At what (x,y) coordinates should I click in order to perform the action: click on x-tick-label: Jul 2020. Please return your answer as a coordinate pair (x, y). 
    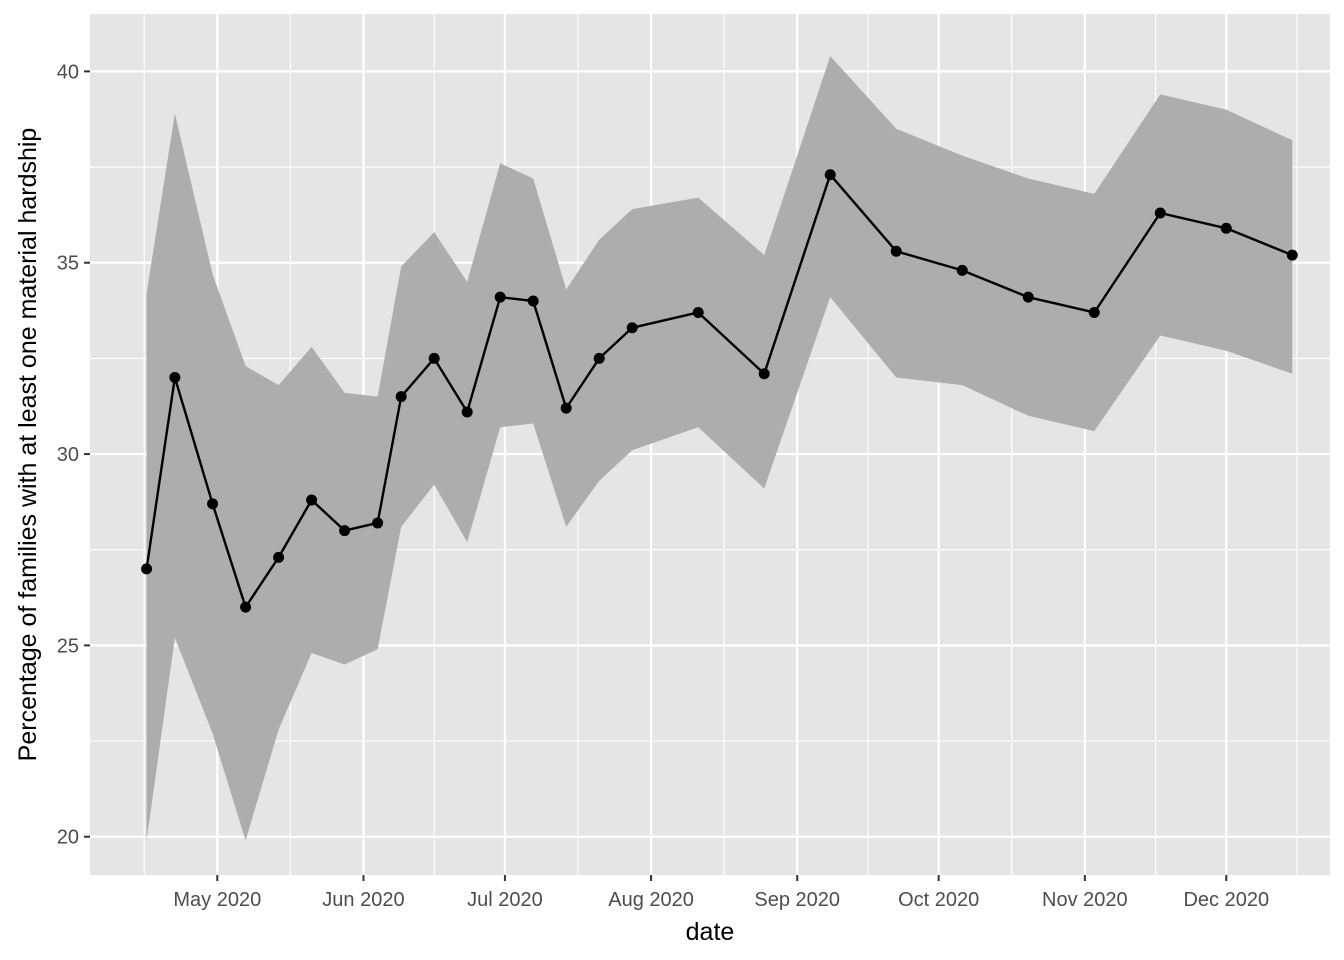
    Looking at the image, I should click on (505, 900).